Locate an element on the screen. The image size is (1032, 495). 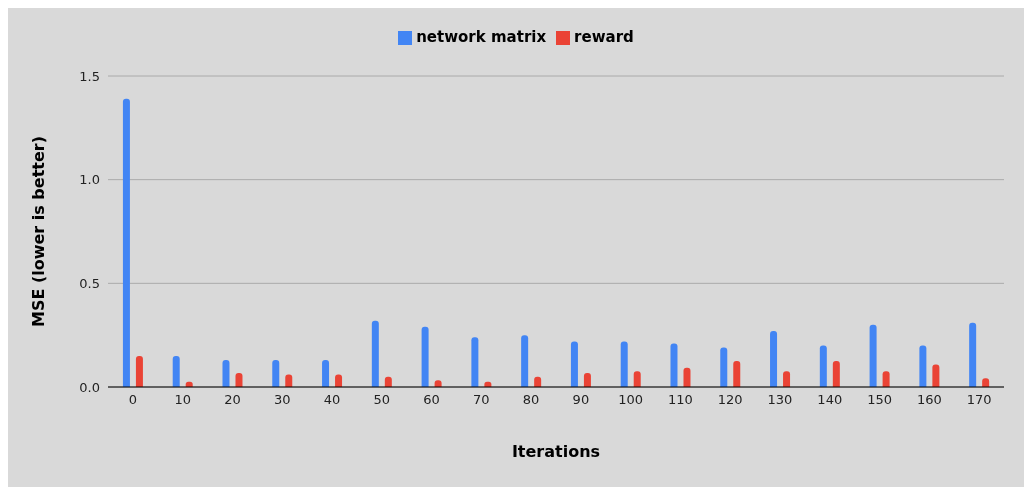
x-tick-label: 50 is located at coordinates (382, 400).